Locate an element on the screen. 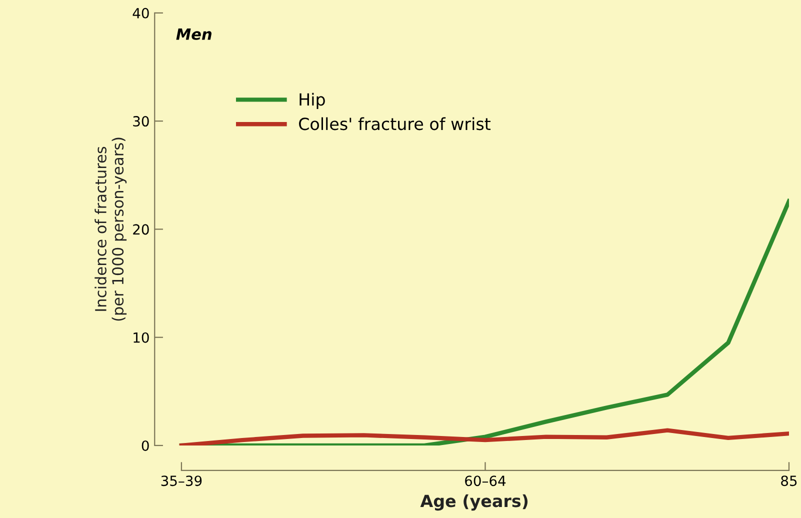  line-series is located at coordinates (484, 437).